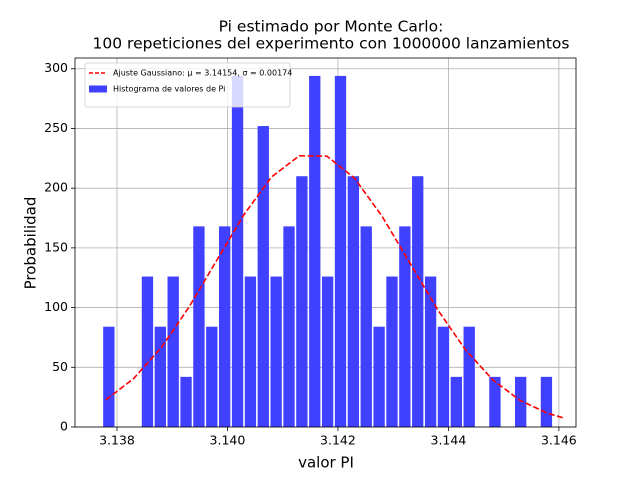 The width and height of the screenshot is (640, 480). What do you see at coordinates (559, 440) in the screenshot?
I see `x-tick-label: 3.146` at bounding box center [559, 440].